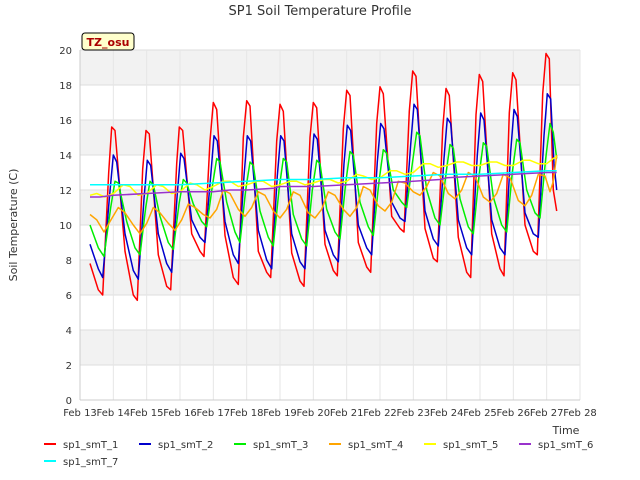 The image size is (640, 480). Describe the element at coordinates (247, 413) in the screenshot. I see `x-tick-label: Feb 18` at that location.